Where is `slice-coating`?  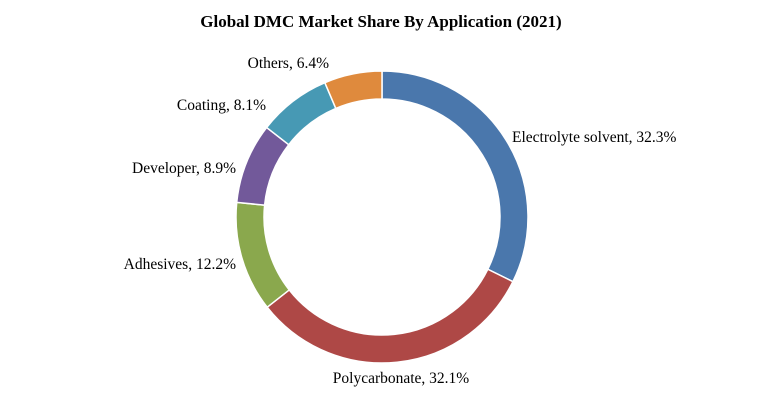 slice-coating is located at coordinates (301, 113).